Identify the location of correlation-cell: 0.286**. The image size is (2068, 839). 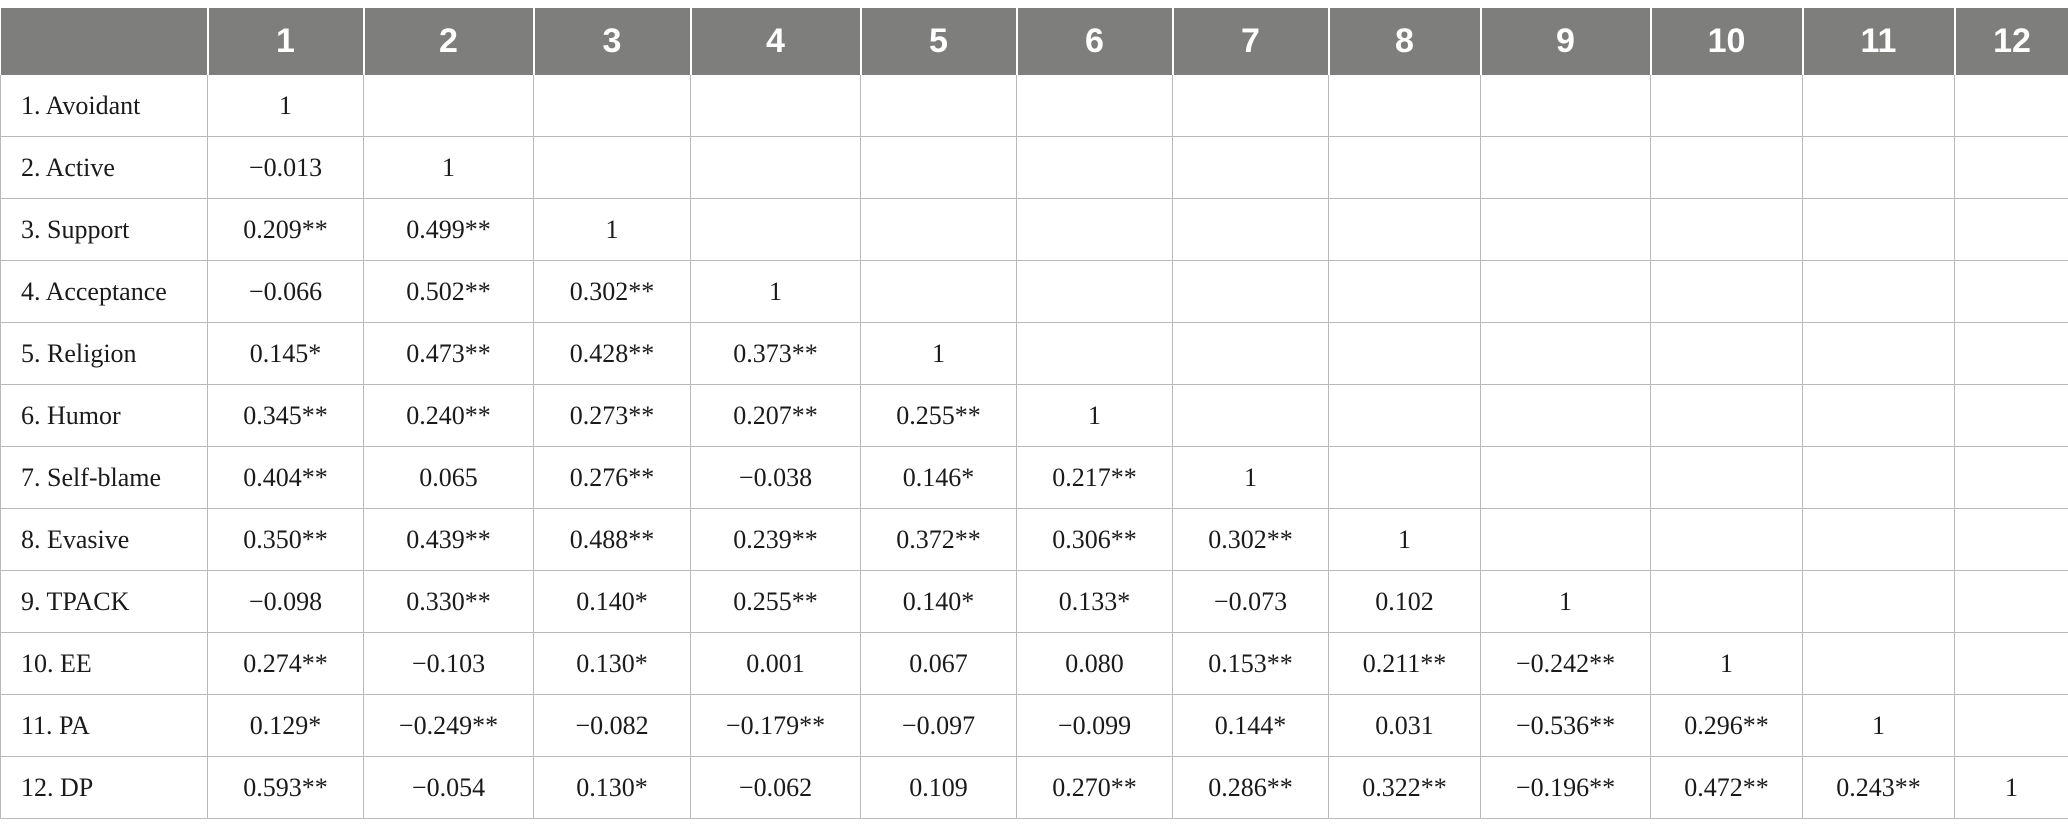
(1250, 787).